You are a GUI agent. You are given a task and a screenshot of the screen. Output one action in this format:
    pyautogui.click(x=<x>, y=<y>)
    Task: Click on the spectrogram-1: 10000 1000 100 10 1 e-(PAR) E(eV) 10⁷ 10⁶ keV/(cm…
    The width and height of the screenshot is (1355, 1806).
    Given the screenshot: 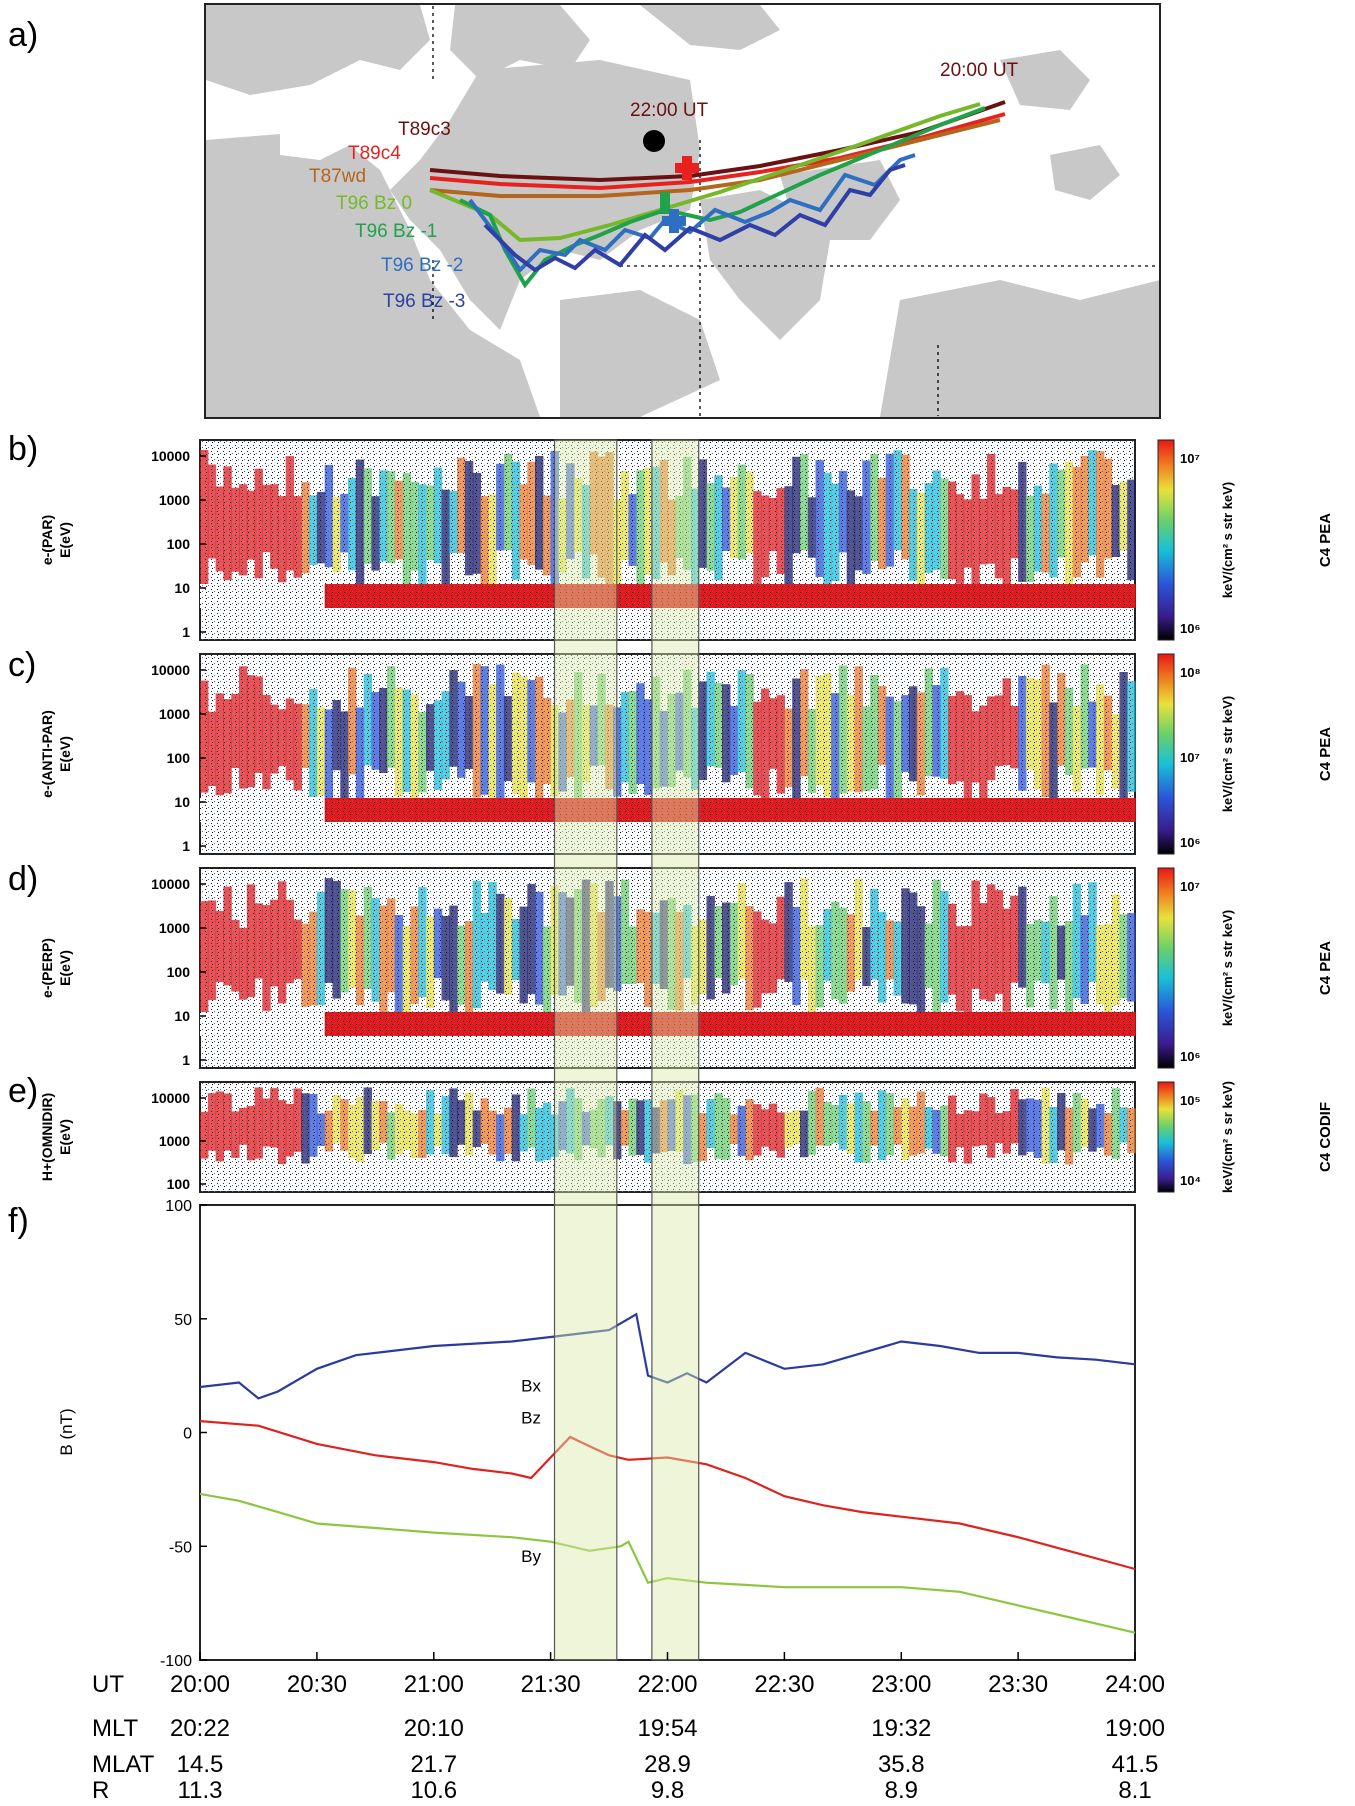 What is the action you would take?
    pyautogui.click(x=686, y=540)
    